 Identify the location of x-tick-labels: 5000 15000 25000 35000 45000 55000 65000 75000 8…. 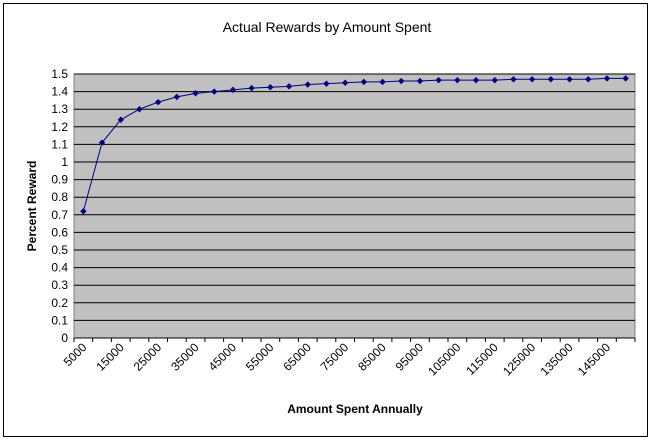
(337, 359).